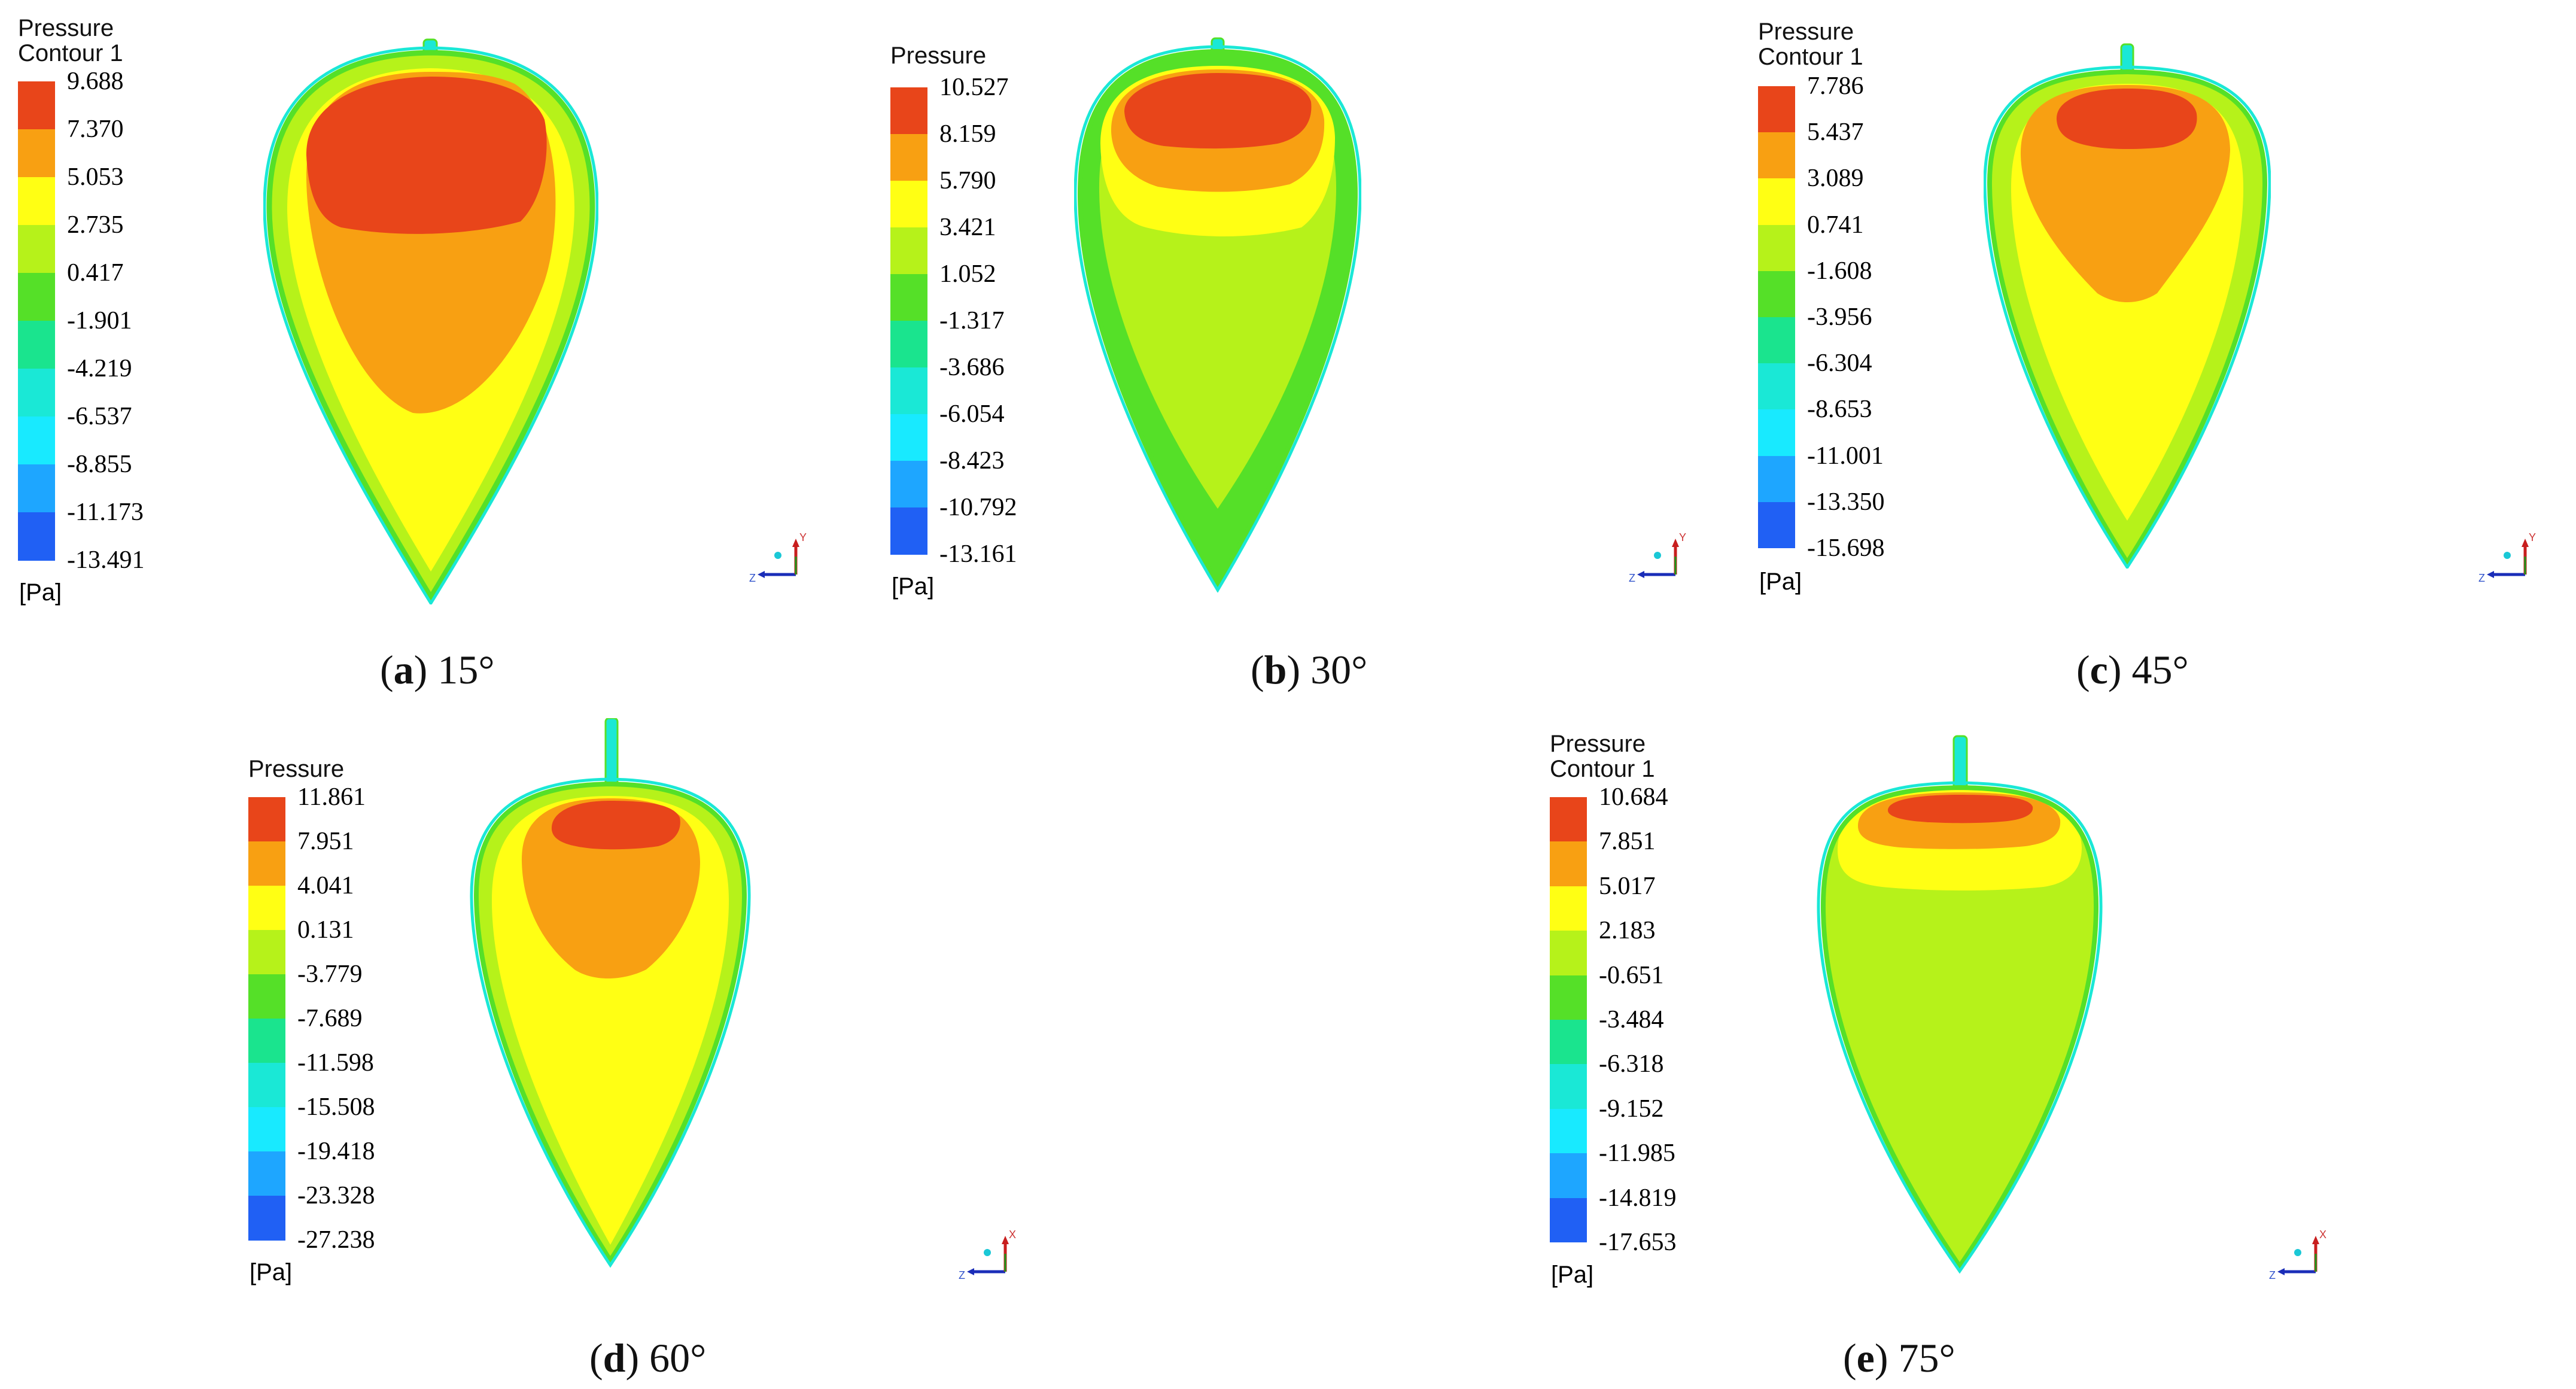 This screenshot has width=2576, height=1389. I want to click on legend-tick-label: 0.417, so click(95, 273).